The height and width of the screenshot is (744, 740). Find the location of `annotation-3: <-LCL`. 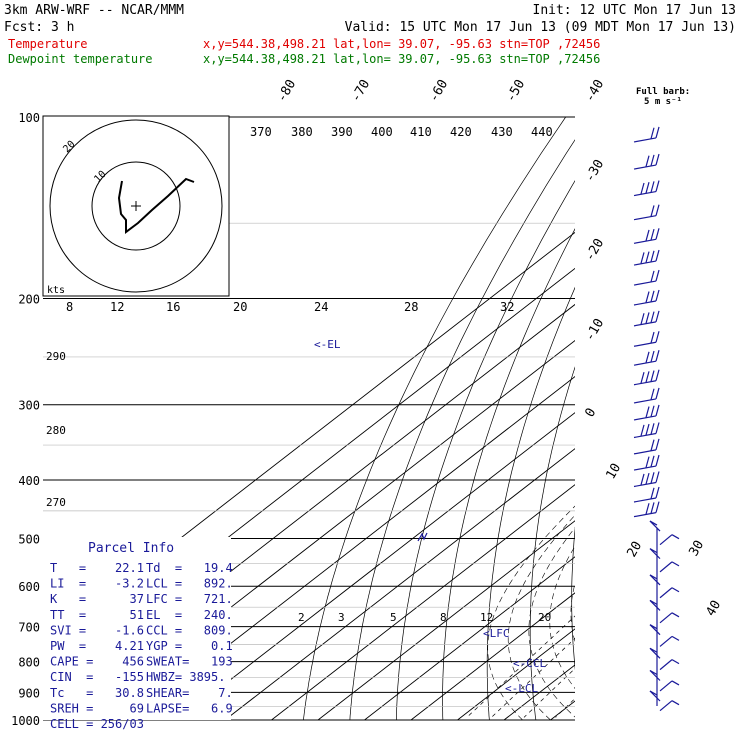

annotation-3: <-LCL is located at coordinates (521, 688).